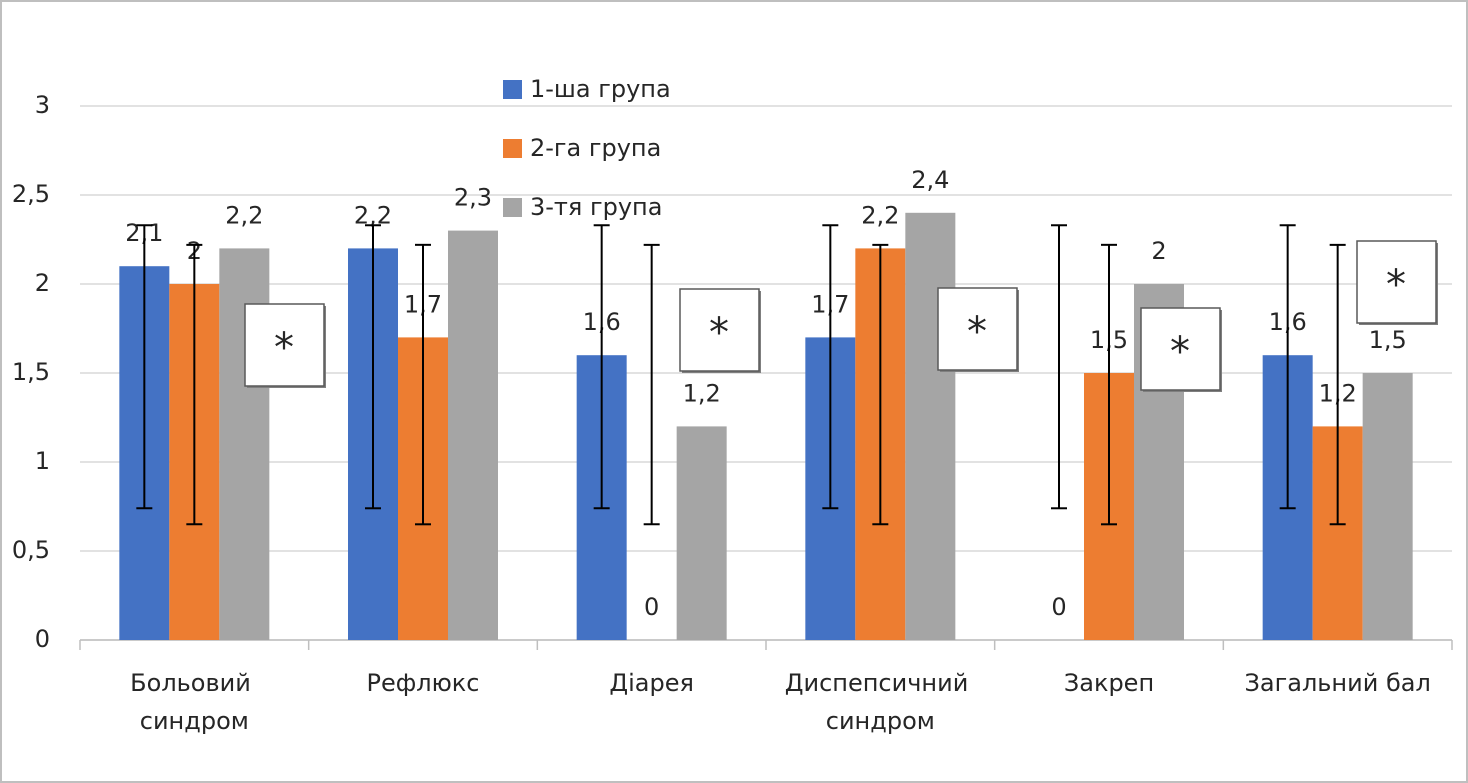 This screenshot has height=783, width=1468. I want to click on x-tick-label: Рефлюкс, so click(423, 683).